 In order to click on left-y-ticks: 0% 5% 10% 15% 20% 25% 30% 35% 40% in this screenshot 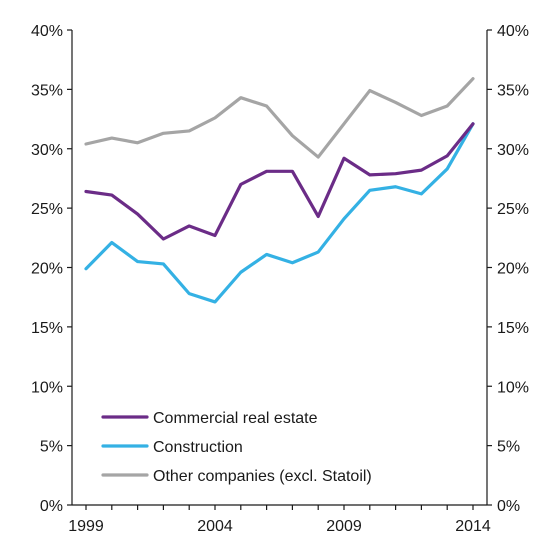, I will do `click(51, 269)`.